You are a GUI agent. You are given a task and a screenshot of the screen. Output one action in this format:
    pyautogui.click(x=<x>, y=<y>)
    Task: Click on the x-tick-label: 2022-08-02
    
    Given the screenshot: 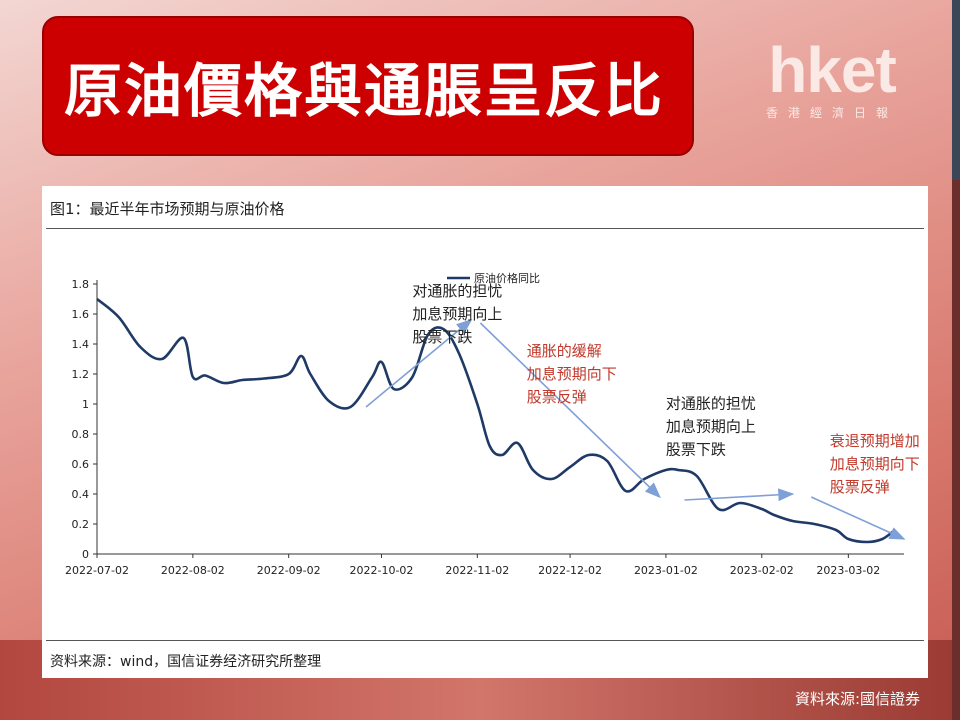 What is the action you would take?
    pyautogui.click(x=193, y=570)
    